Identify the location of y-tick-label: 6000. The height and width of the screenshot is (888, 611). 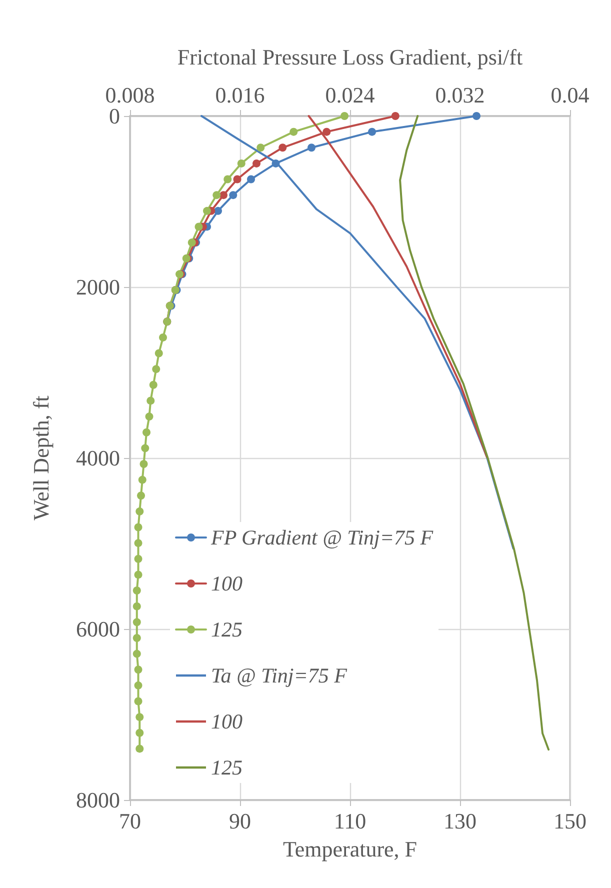
(98, 629).